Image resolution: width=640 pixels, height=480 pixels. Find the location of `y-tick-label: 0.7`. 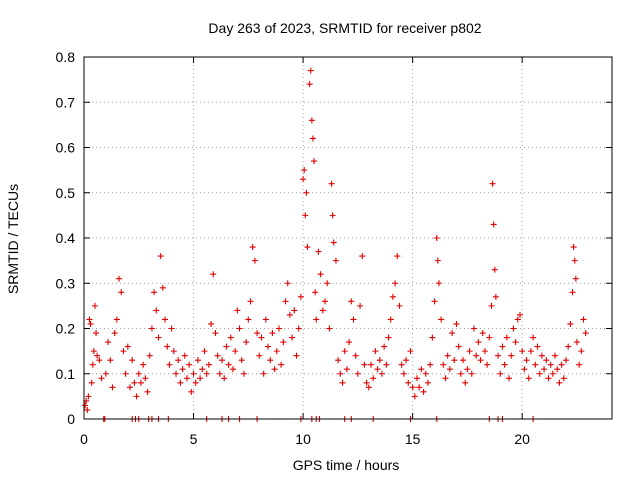

y-tick-label: 0.7 is located at coordinates (66, 102).